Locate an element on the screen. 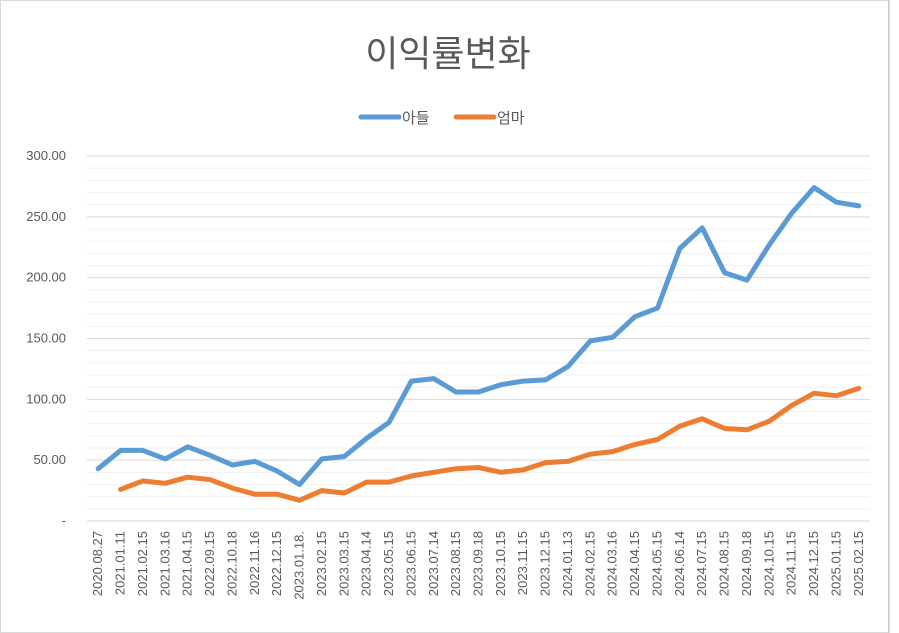  y-tick-label: 50.00 is located at coordinates (49, 459).